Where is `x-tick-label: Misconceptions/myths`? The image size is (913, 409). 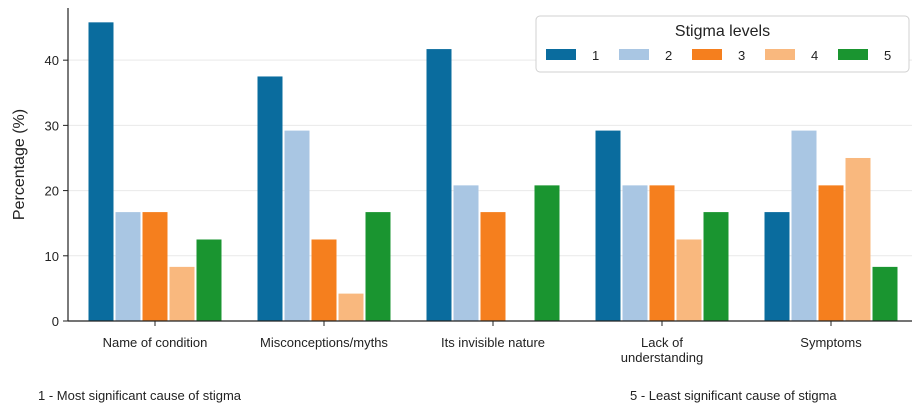
x-tick-label: Misconceptions/myths is located at coordinates (324, 342).